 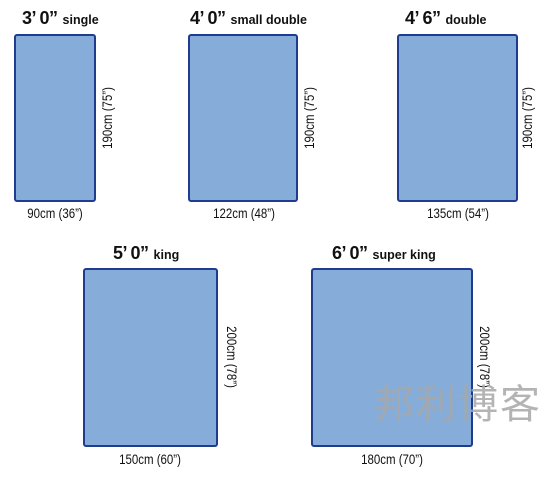 I want to click on bed-size: 4’ 6”, so click(x=423, y=18).